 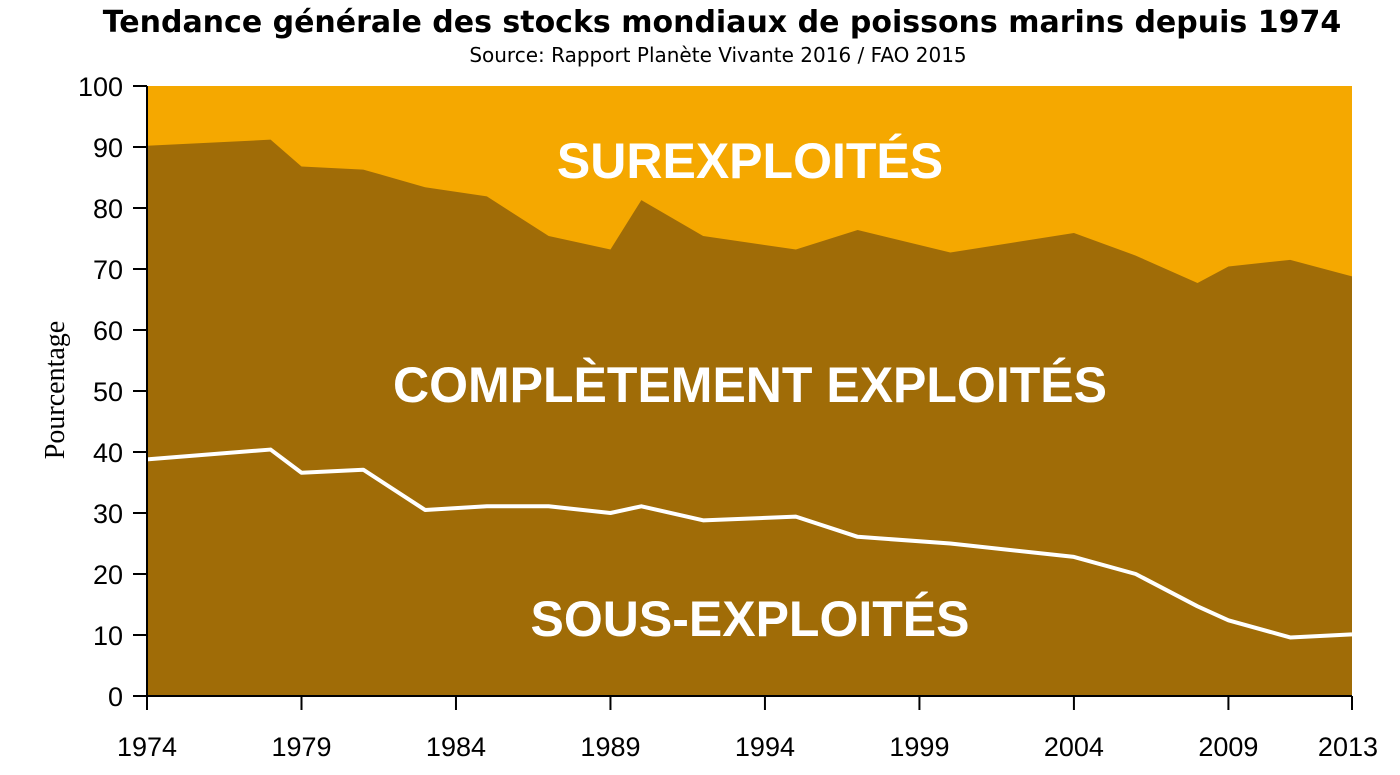 I want to click on overexploited-label: SUREXPLOITÉS, so click(x=750, y=161).